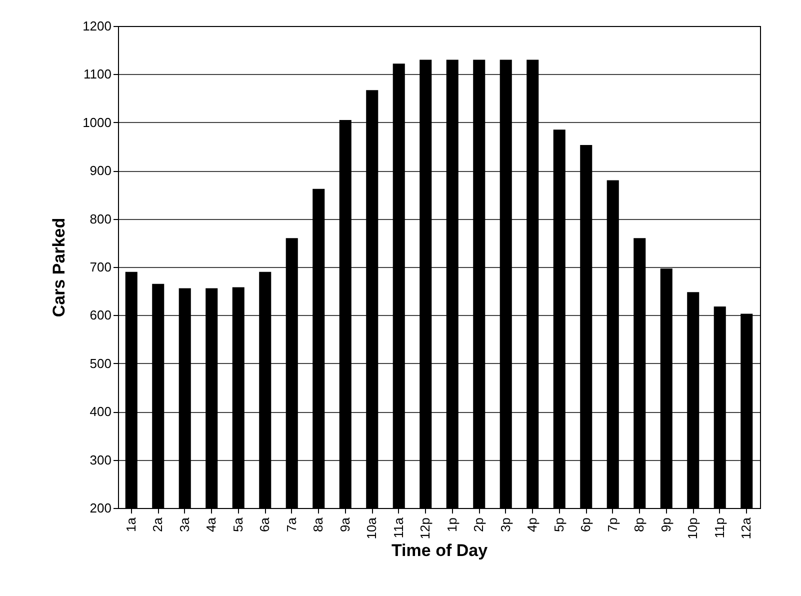  I want to click on x-tick-label: 3p, so click(505, 525).